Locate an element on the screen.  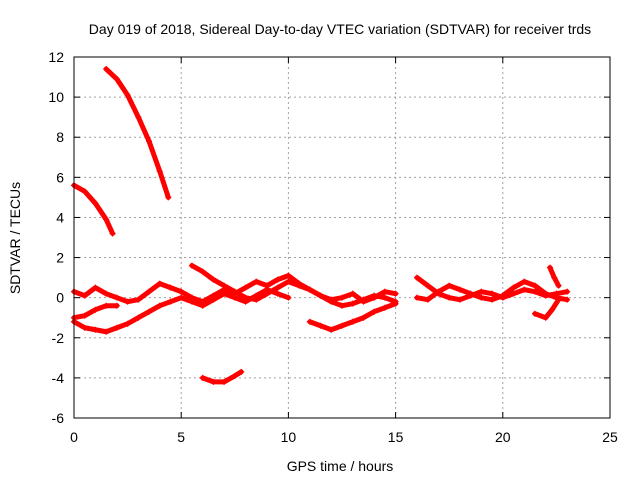
x-tick-label: 25 is located at coordinates (610, 437).